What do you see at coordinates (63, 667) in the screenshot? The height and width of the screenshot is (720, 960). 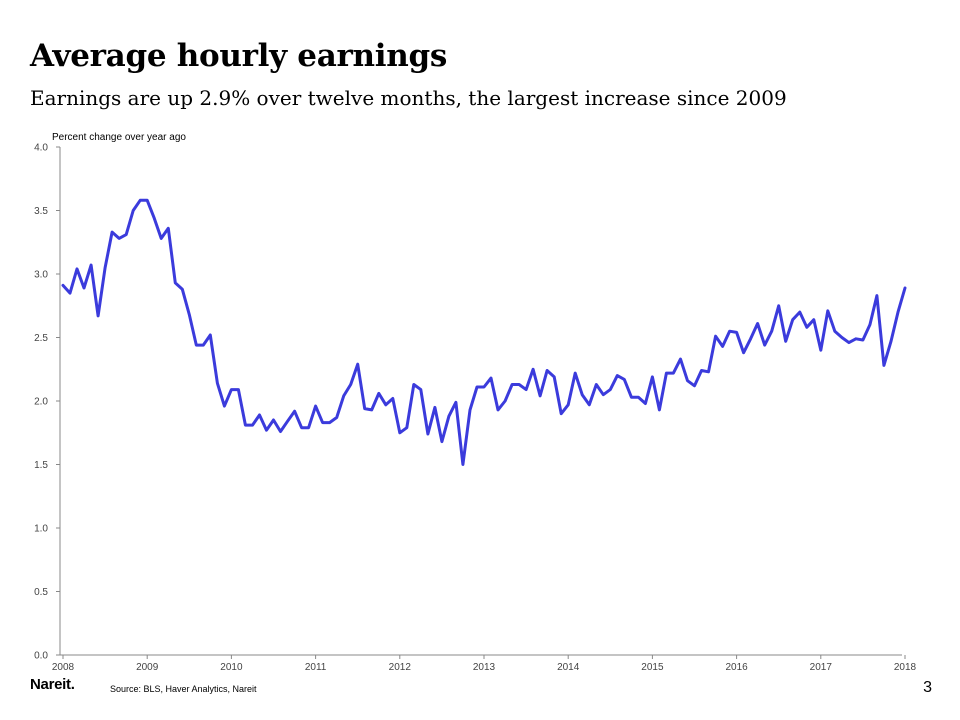 I see `x-tick-label: 2008` at bounding box center [63, 667].